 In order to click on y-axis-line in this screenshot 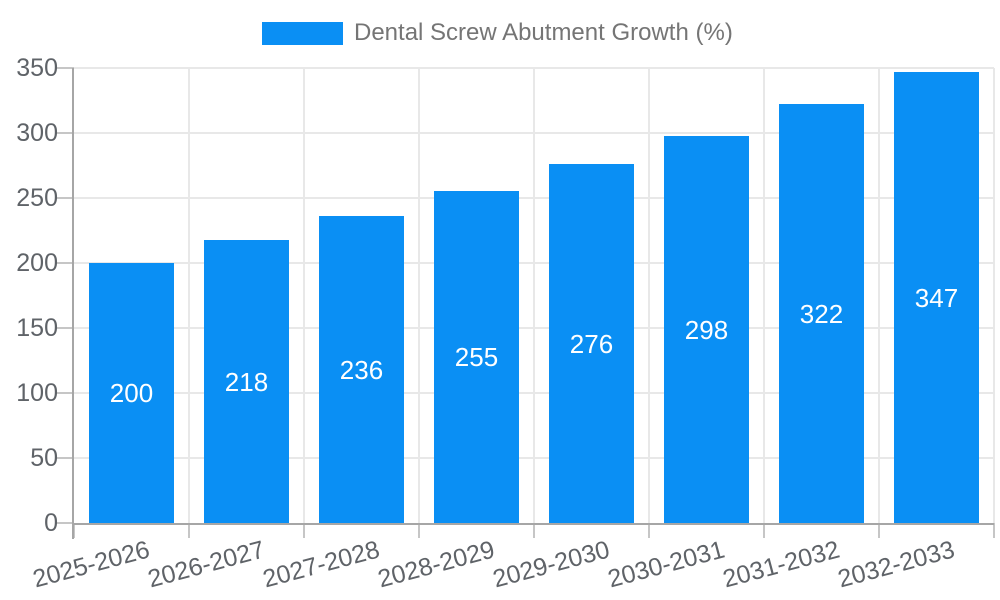, I will do `click(73, 303)`.